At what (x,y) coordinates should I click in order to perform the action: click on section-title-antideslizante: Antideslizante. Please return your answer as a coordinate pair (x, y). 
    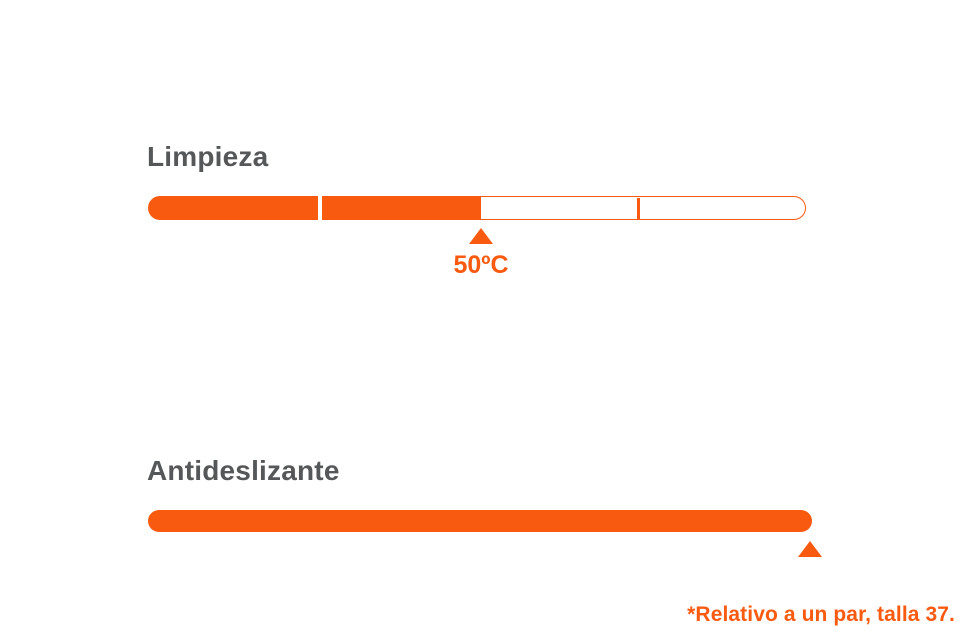
    Looking at the image, I should click on (243, 470).